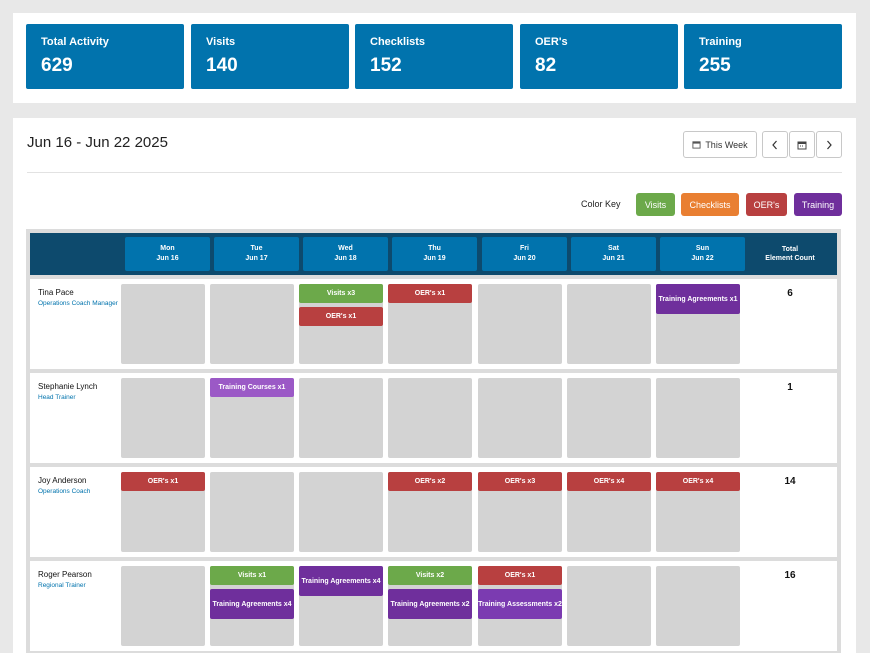 The height and width of the screenshot is (653, 870). What do you see at coordinates (613, 248) in the screenshot?
I see `day-name: Sat` at bounding box center [613, 248].